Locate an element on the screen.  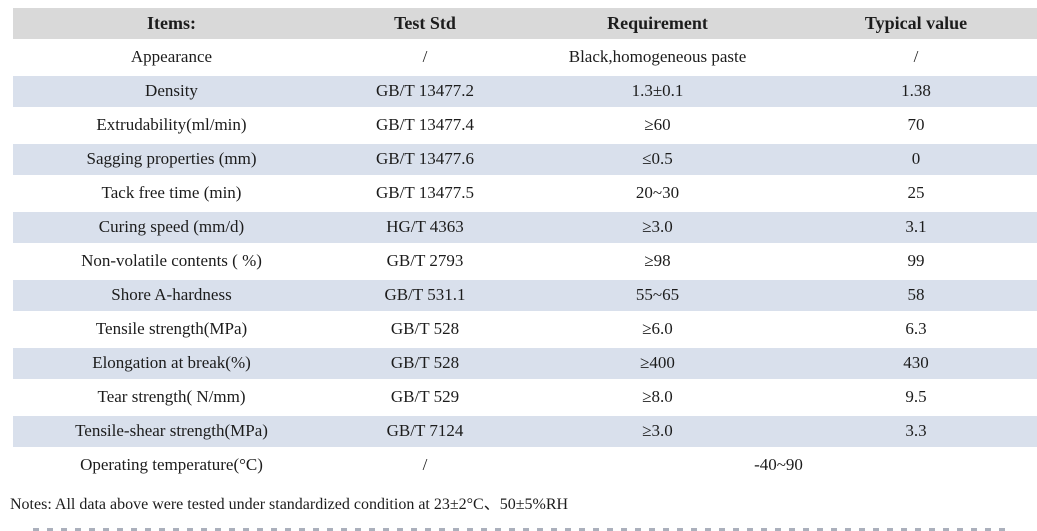
table-row: Appearance / Black,homogeneous paste / is located at coordinates (525, 56).